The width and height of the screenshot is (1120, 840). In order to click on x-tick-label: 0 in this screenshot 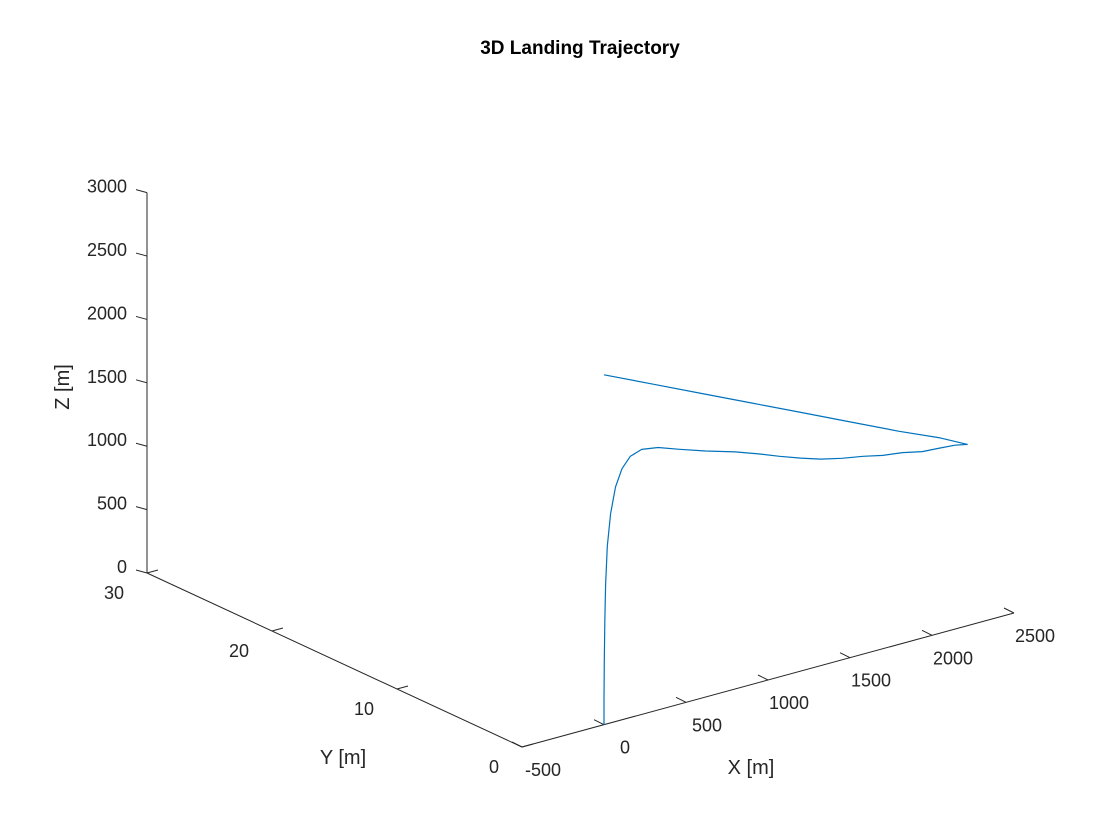, I will do `click(625, 748)`.